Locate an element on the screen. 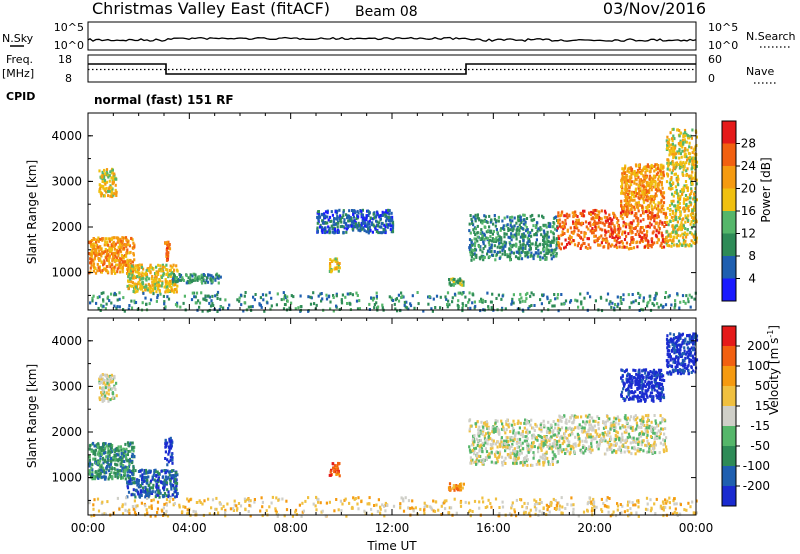 Image resolution: width=800 pixels, height=554 pixels. echo-region is located at coordinates (334, 469).